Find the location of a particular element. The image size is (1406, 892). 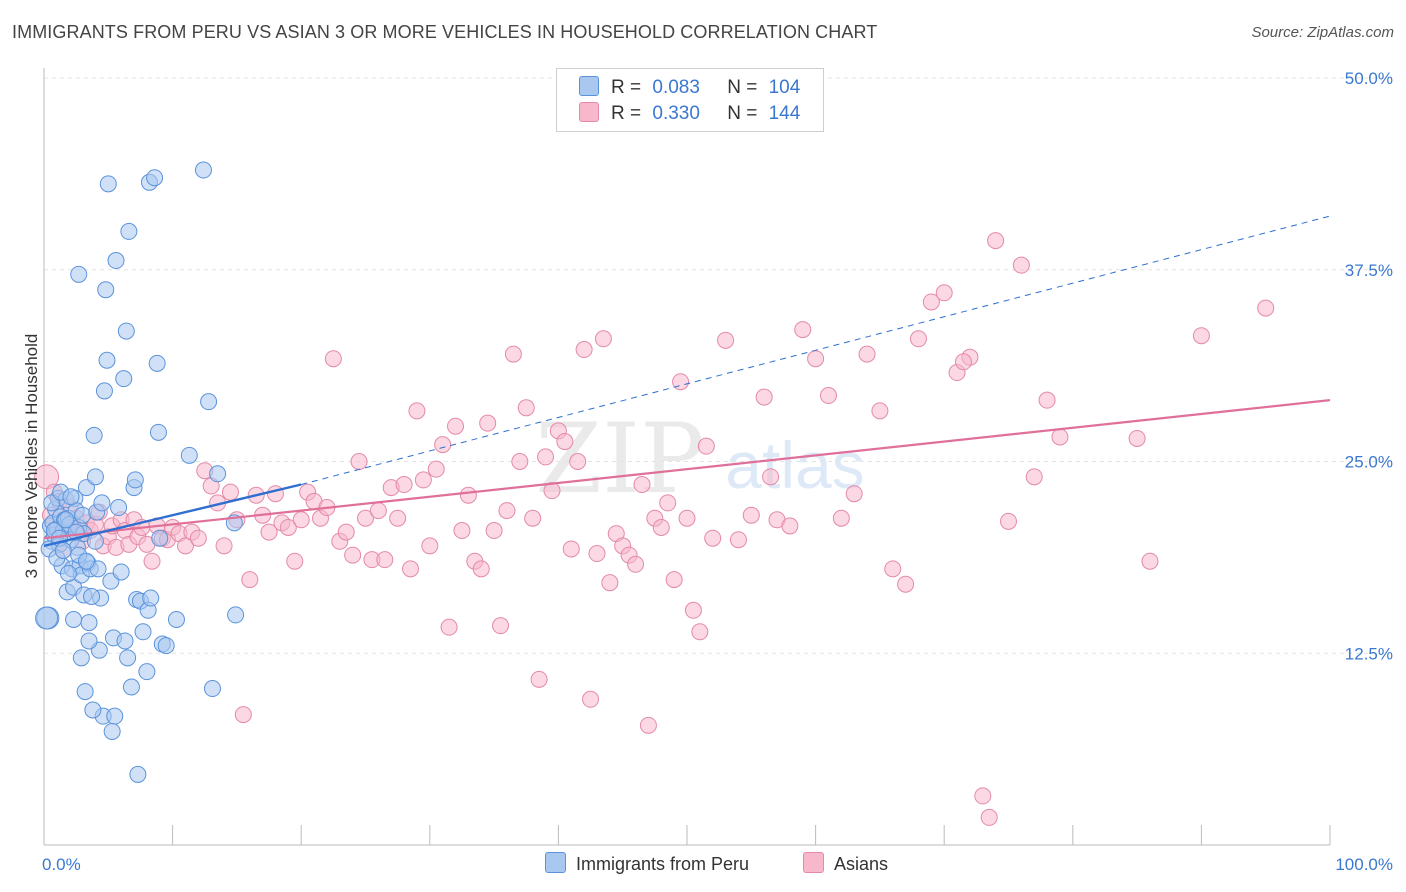

y-axis-label: 3 or more Vehicles in Household is located at coordinates (31, 456).